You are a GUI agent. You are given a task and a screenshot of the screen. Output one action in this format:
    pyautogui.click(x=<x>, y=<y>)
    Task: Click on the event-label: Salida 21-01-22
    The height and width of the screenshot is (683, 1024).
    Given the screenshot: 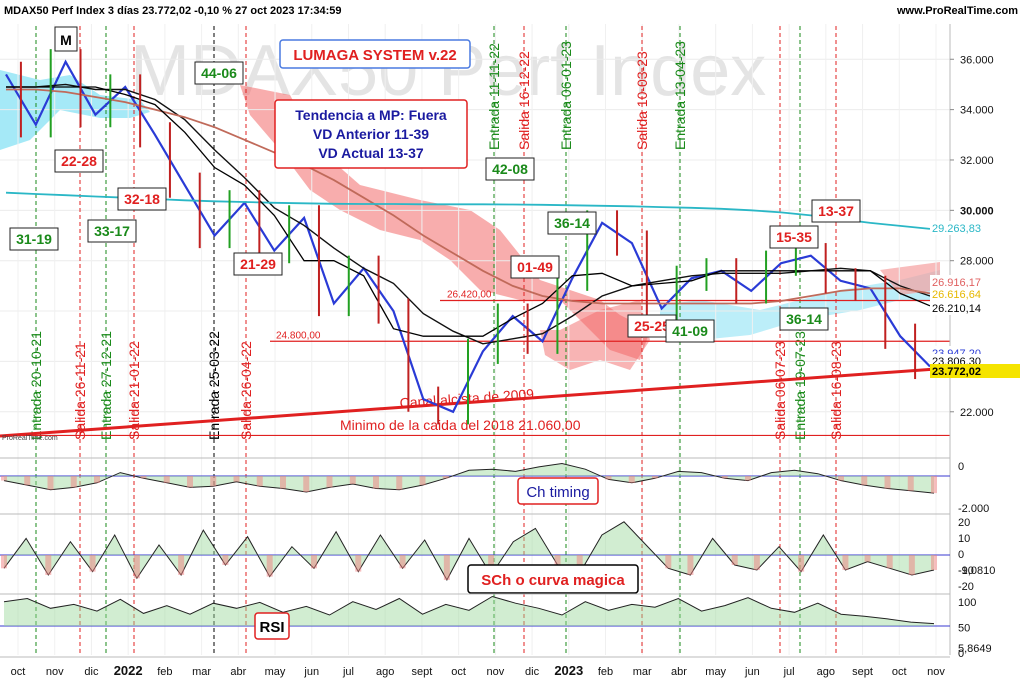 What is the action you would take?
    pyautogui.click(x=134, y=390)
    